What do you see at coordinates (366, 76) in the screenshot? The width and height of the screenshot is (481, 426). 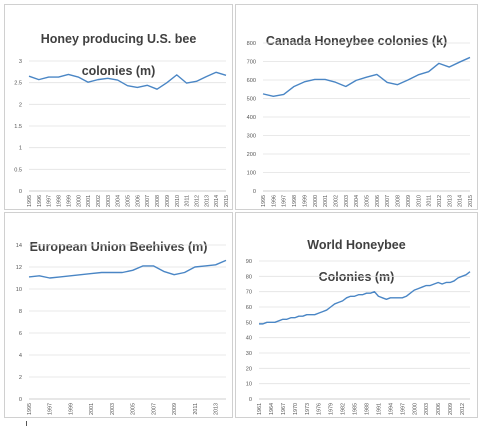 I see `canada-series-line` at bounding box center [366, 76].